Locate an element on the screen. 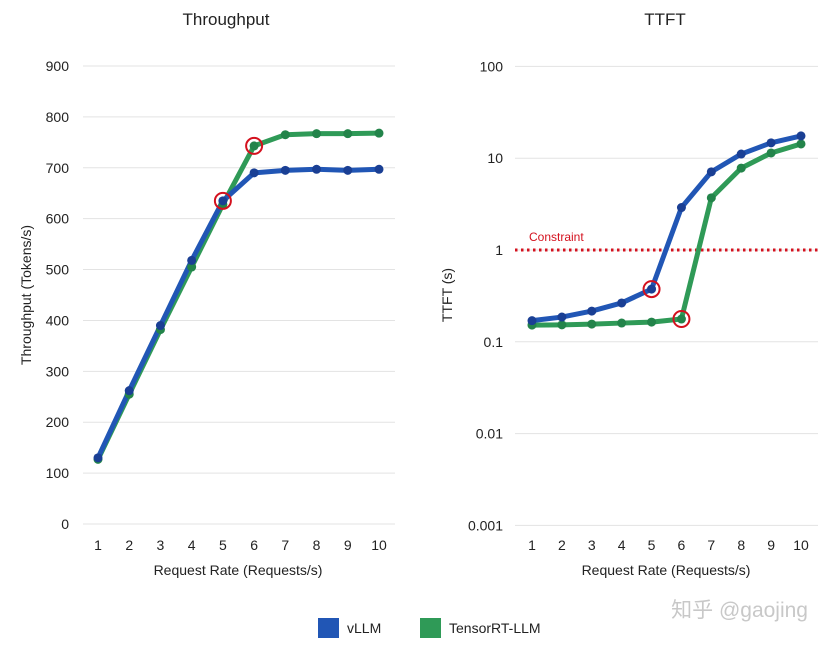 This screenshot has width=828, height=652. legend-swatch-vllm is located at coordinates (328, 628).